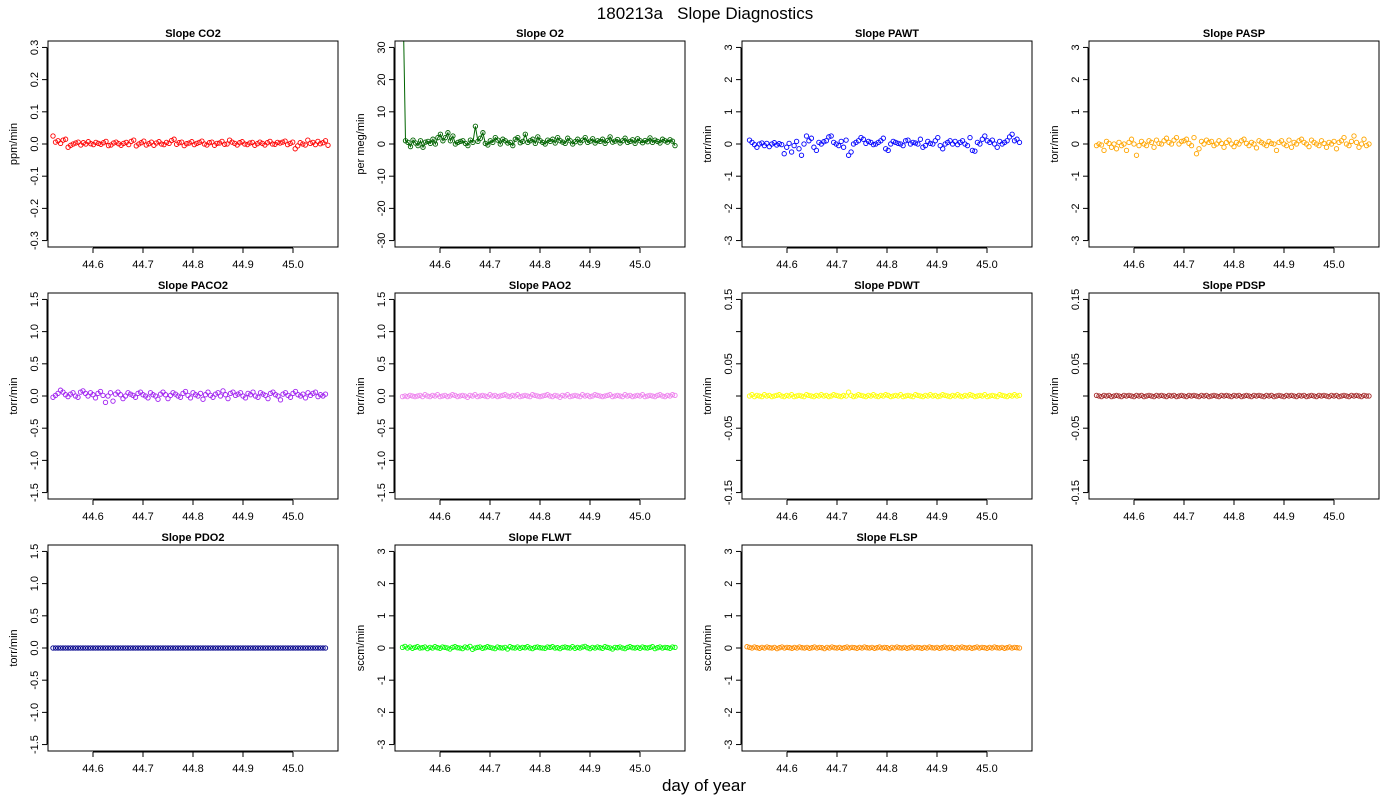  I want to click on y-tick-label: -0.5, so click(35, 680).